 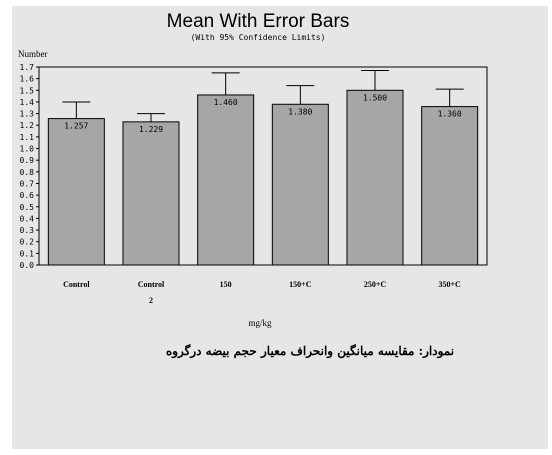 I want to click on data-label: 1.460, so click(x=226, y=102).